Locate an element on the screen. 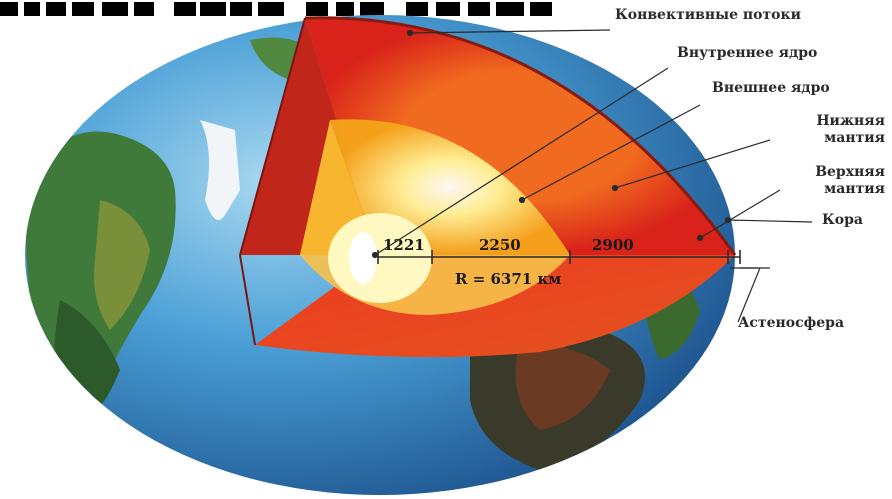 The image size is (892, 499). clipped-title-text is located at coordinates (276, 9).